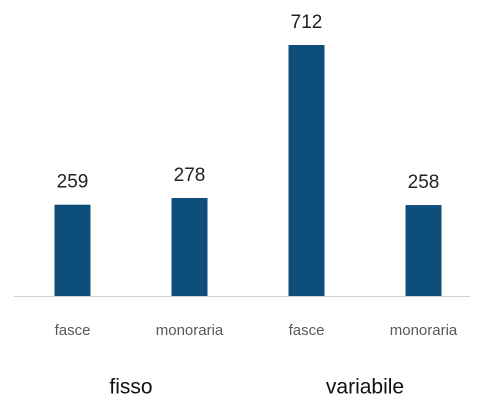 This screenshot has width=477, height=405. What do you see at coordinates (424, 182) in the screenshot?
I see `data-label: 258` at bounding box center [424, 182].